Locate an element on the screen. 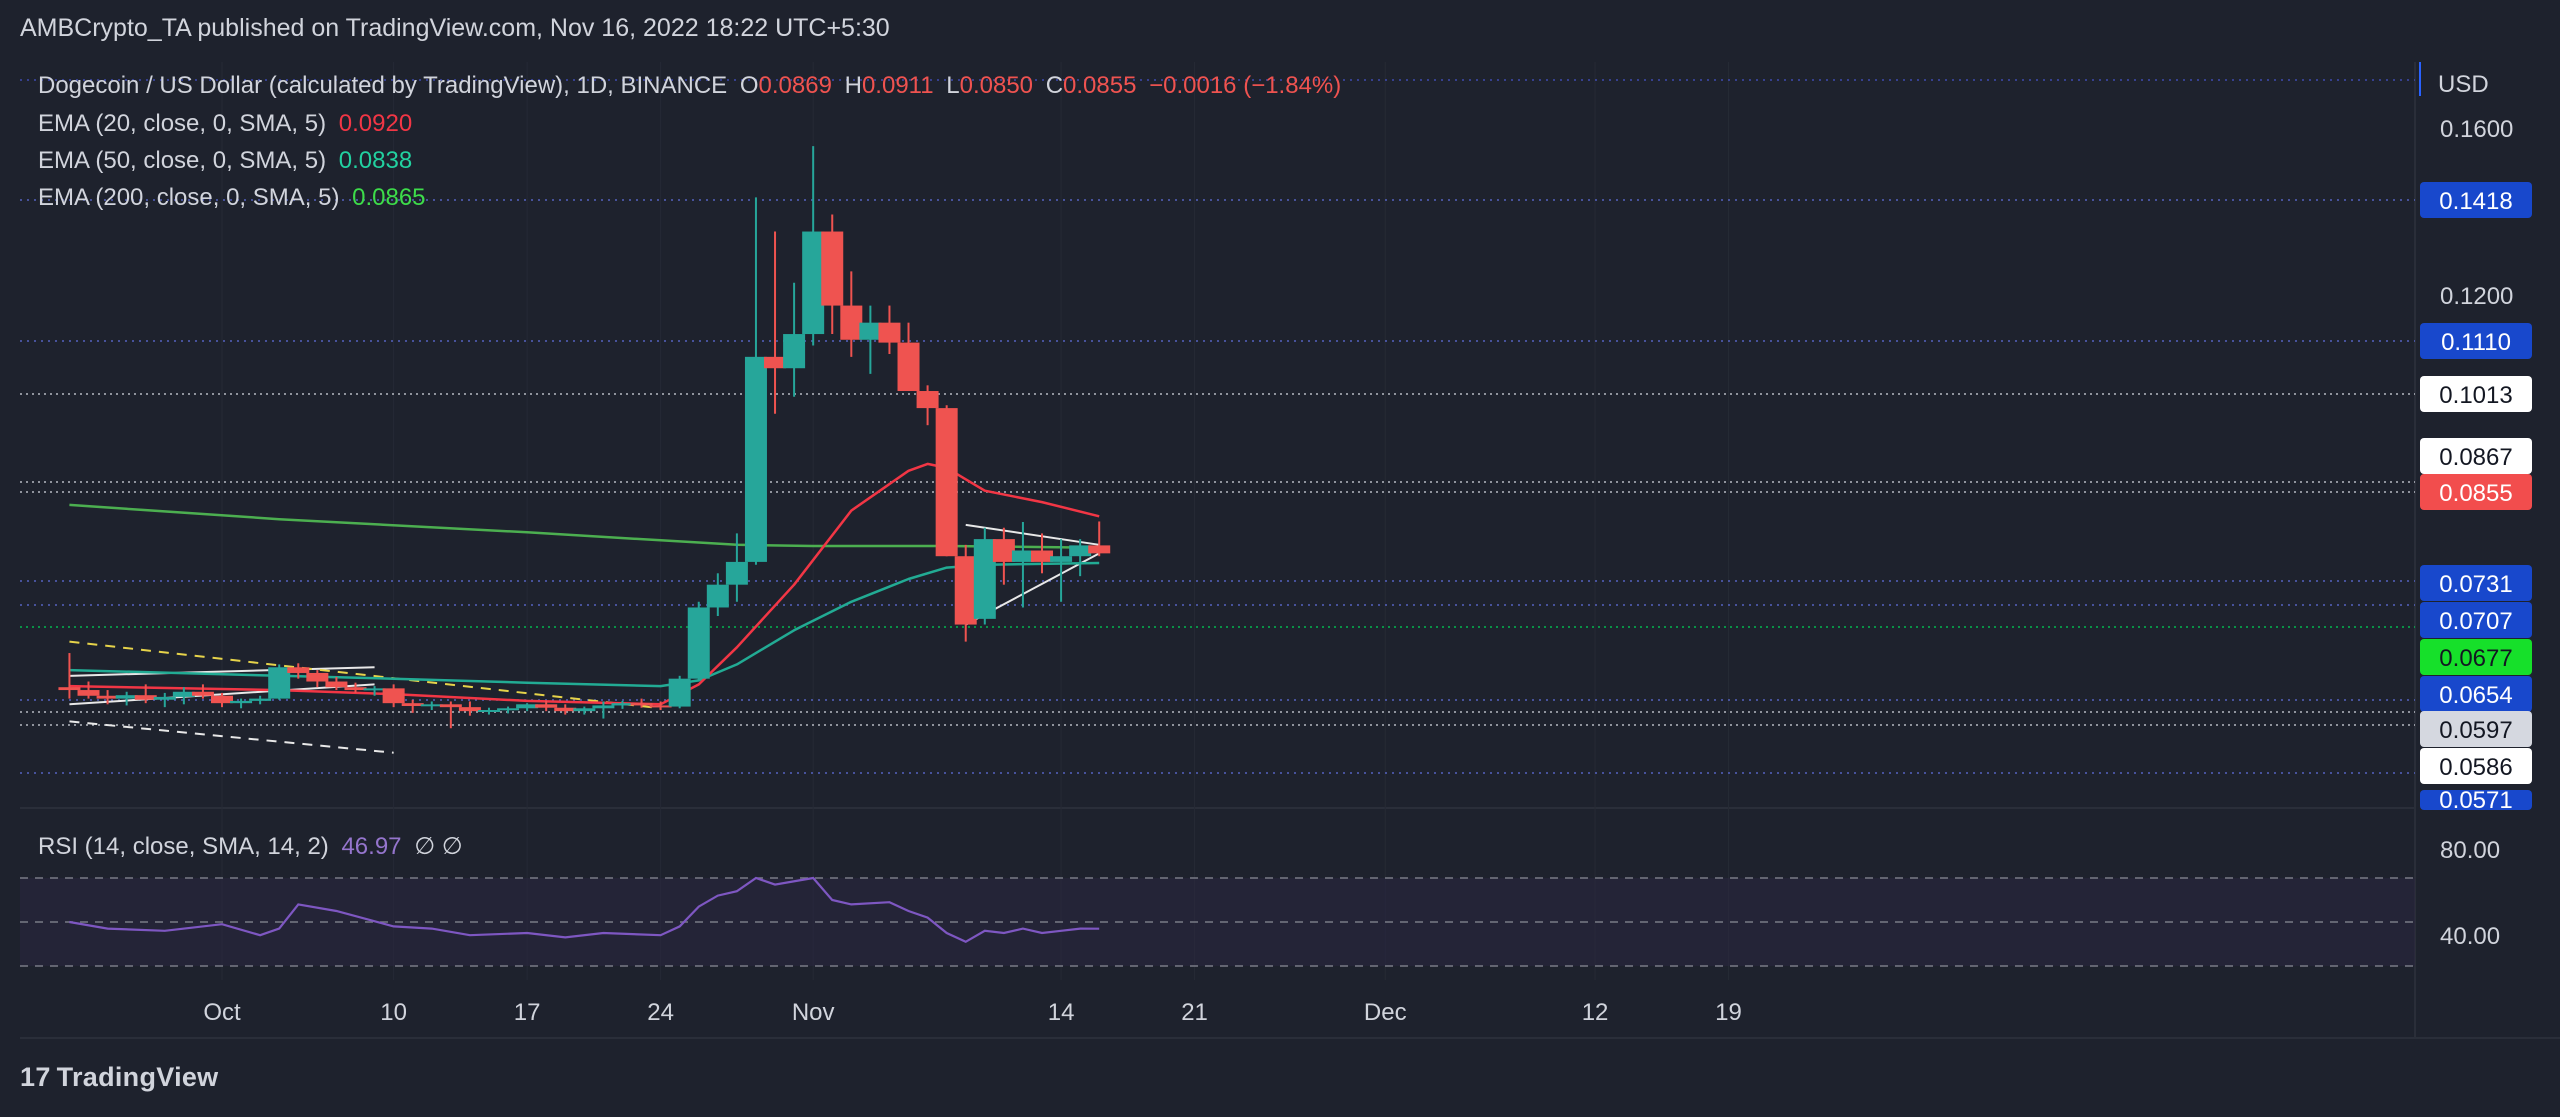  close-value: 0.0855 is located at coordinates (1100, 85).